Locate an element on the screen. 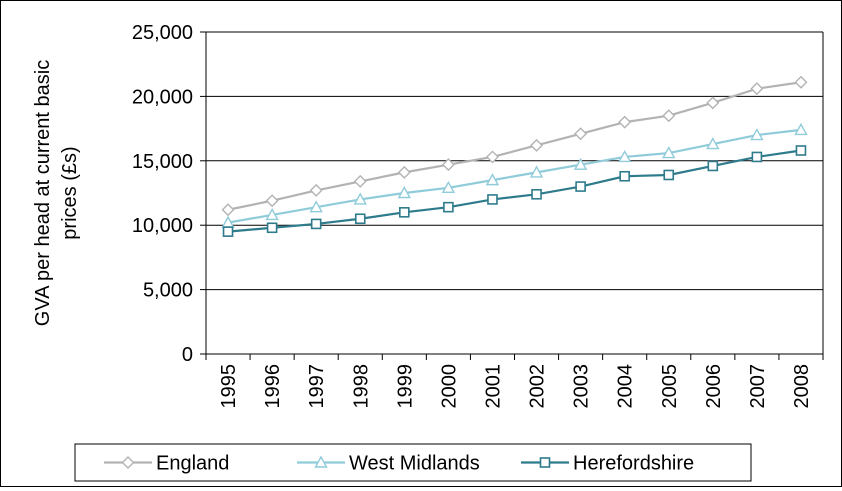  x-tick-label: 2003 is located at coordinates (582, 386).